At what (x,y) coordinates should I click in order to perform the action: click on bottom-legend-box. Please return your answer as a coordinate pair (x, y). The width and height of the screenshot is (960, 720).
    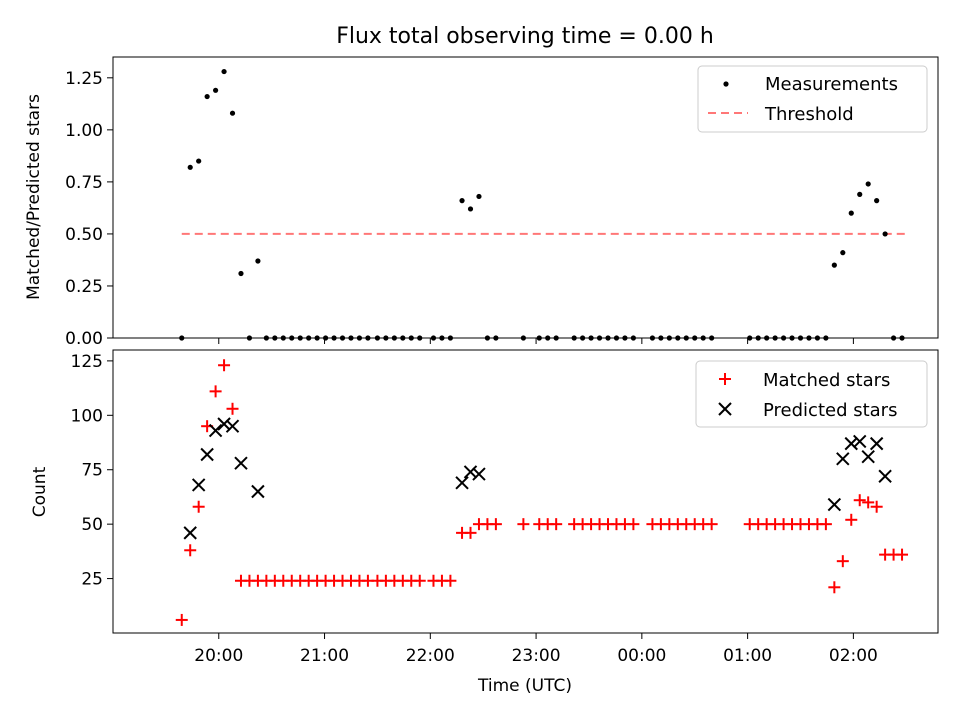
    Looking at the image, I should click on (811, 394).